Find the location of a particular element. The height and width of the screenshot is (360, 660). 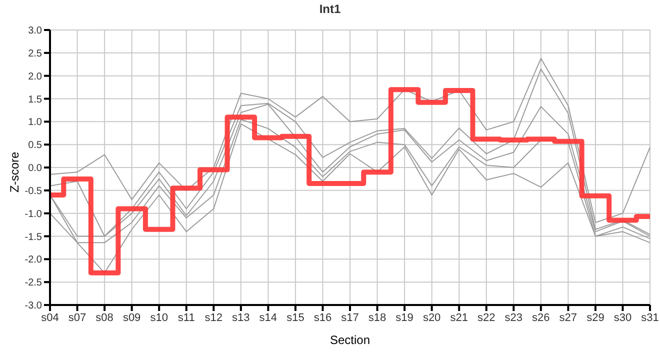

y-tick-label: -1.5 is located at coordinates (33, 237).